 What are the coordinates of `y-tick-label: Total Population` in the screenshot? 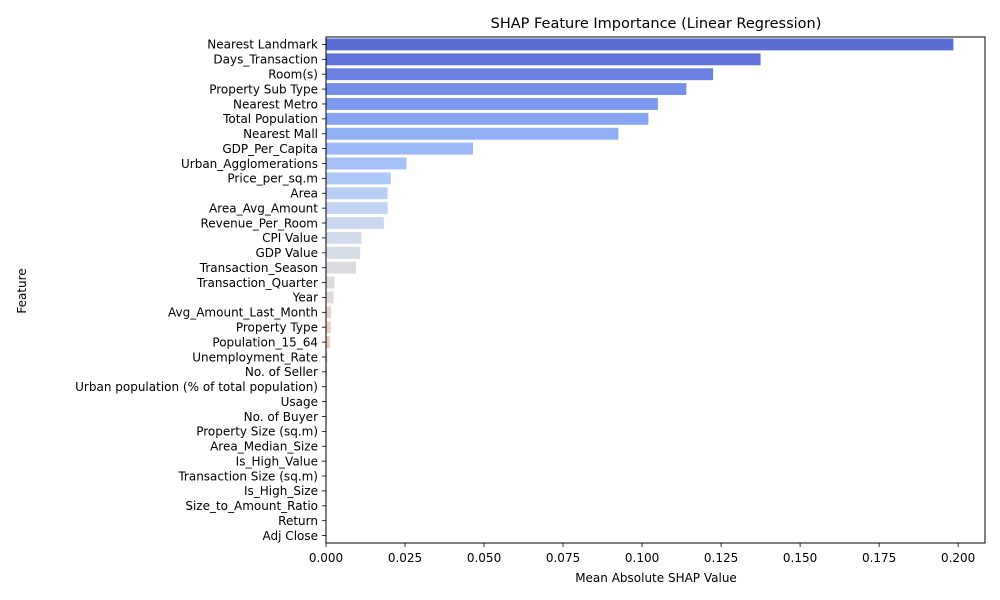 It's located at (270, 119).